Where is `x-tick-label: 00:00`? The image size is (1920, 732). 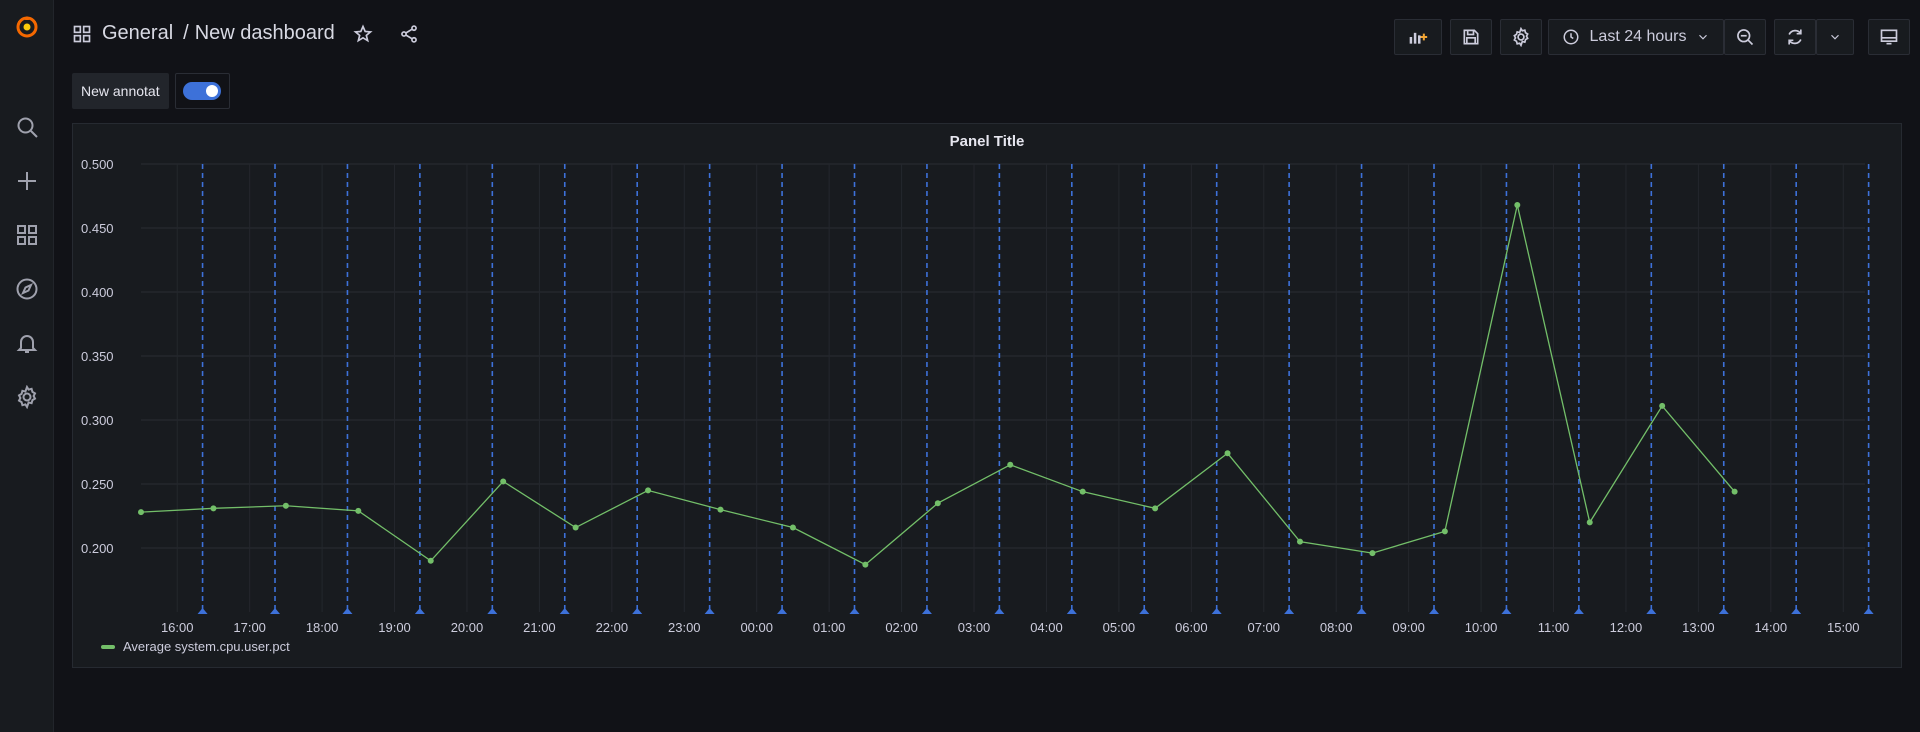
x-tick-label: 00:00 is located at coordinates (756, 627).